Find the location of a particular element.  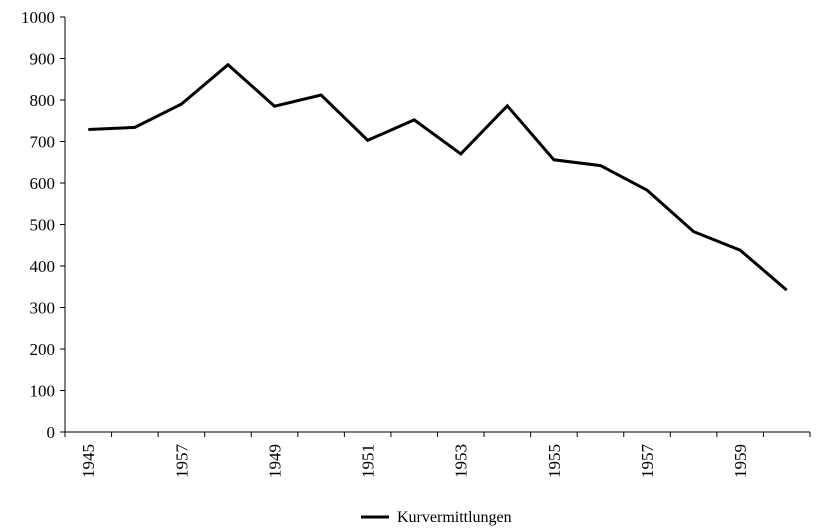

y-tick-label: 700 is located at coordinates (43, 142).